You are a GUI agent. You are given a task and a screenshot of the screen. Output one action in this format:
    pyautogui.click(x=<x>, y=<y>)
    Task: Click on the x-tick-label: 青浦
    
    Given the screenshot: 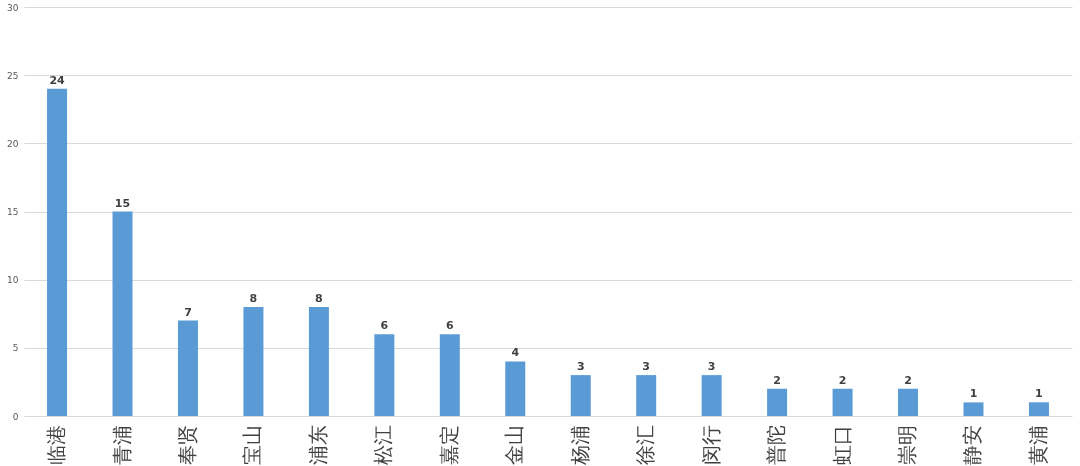 What is the action you would take?
    pyautogui.click(x=121, y=444)
    